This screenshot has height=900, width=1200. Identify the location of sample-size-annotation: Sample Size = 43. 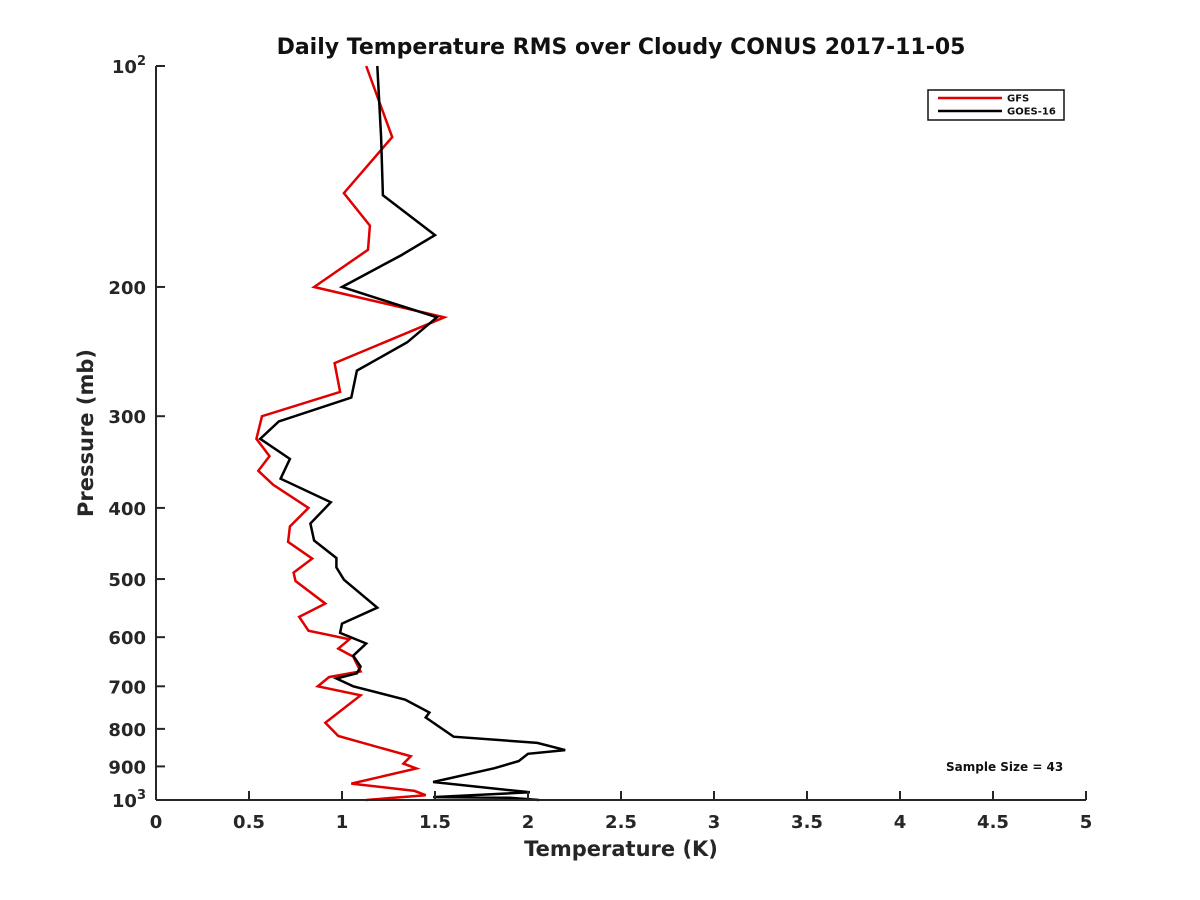
(1004, 767).